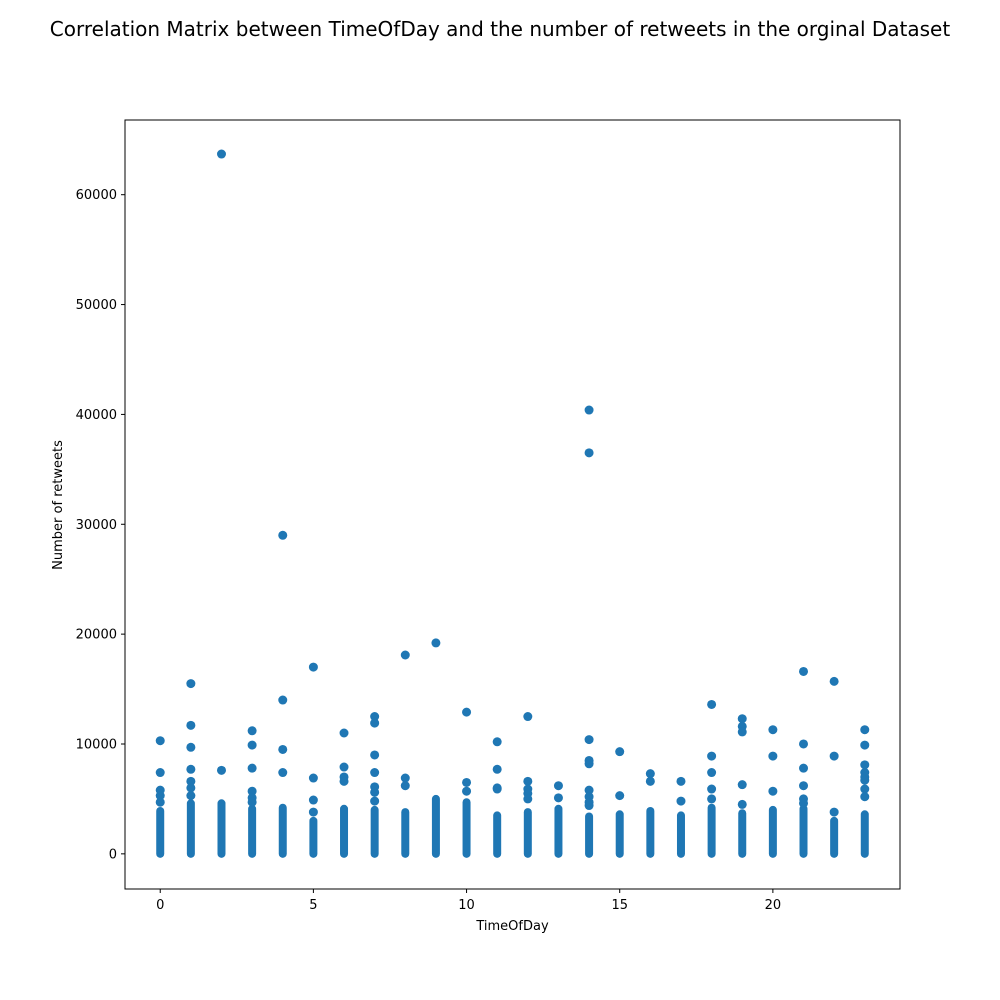 The image size is (1000, 1000). I want to click on y-tick-label: 10000, so click(96, 744).